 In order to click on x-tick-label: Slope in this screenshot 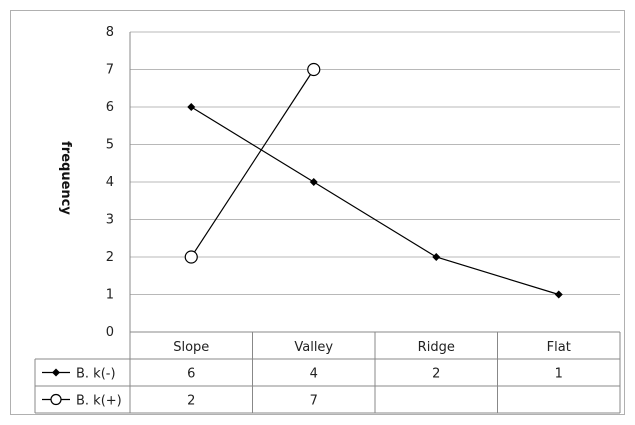, I will do `click(191, 347)`.